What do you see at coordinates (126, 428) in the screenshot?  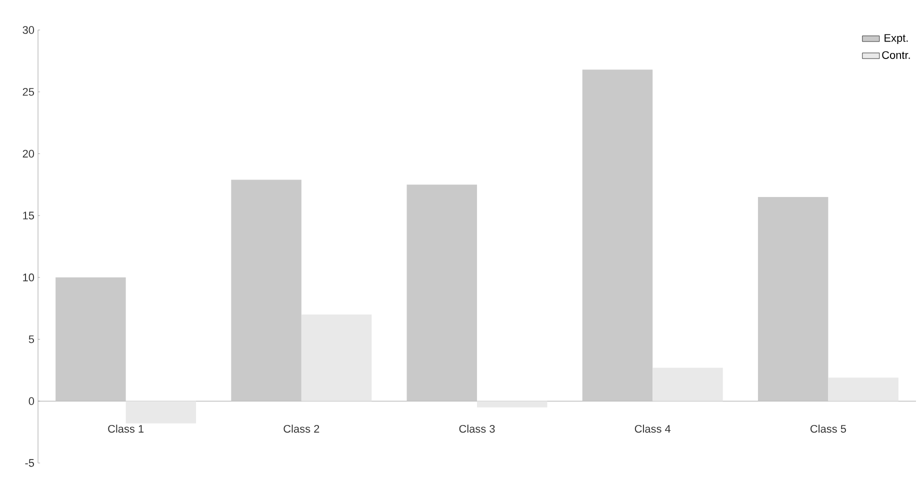 I see `x-tick-label: Class 1` at bounding box center [126, 428].